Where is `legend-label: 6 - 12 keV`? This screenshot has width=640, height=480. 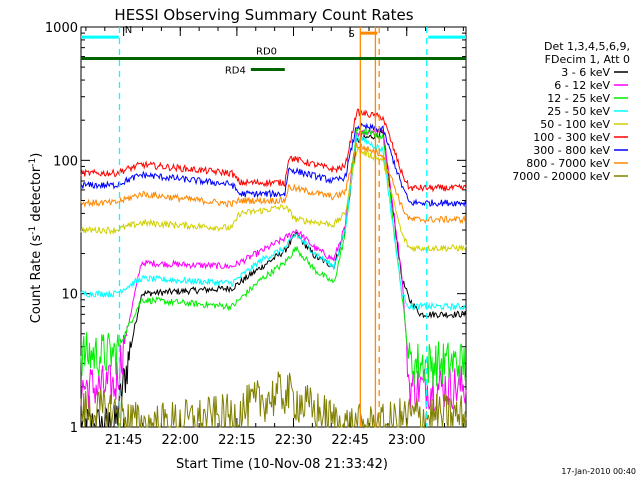
legend-label: 6 - 12 keV is located at coordinates (582, 85).